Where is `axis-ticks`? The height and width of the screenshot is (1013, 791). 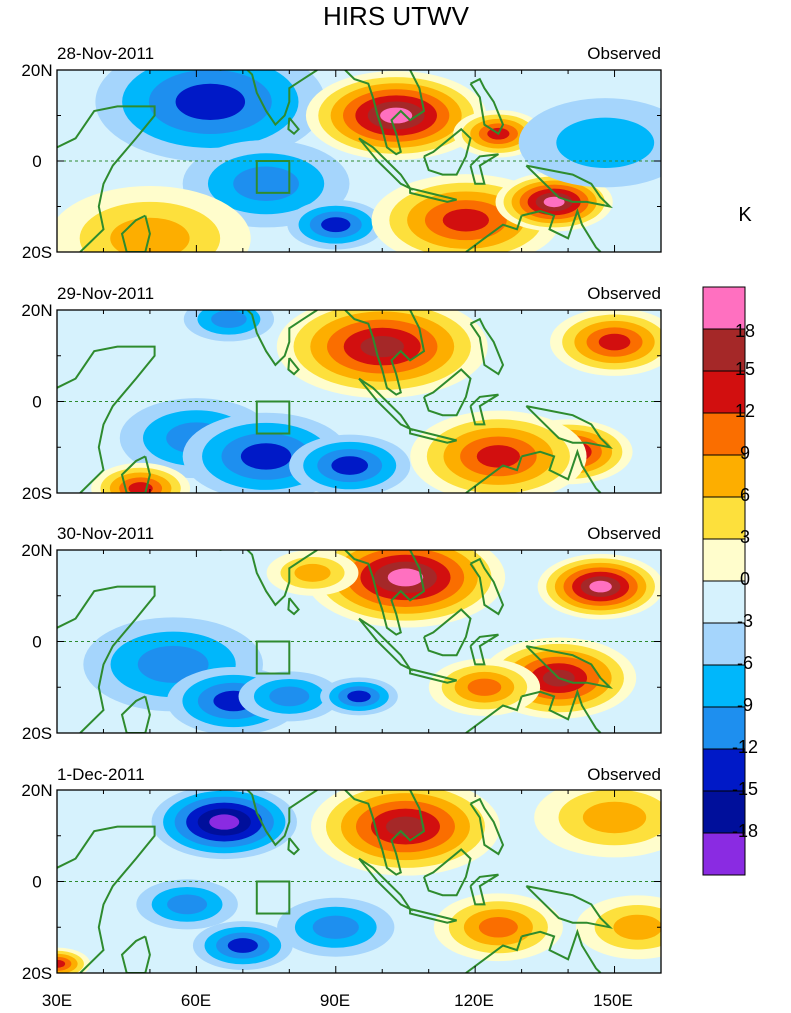
axis-ticks is located at coordinates (359, 401).